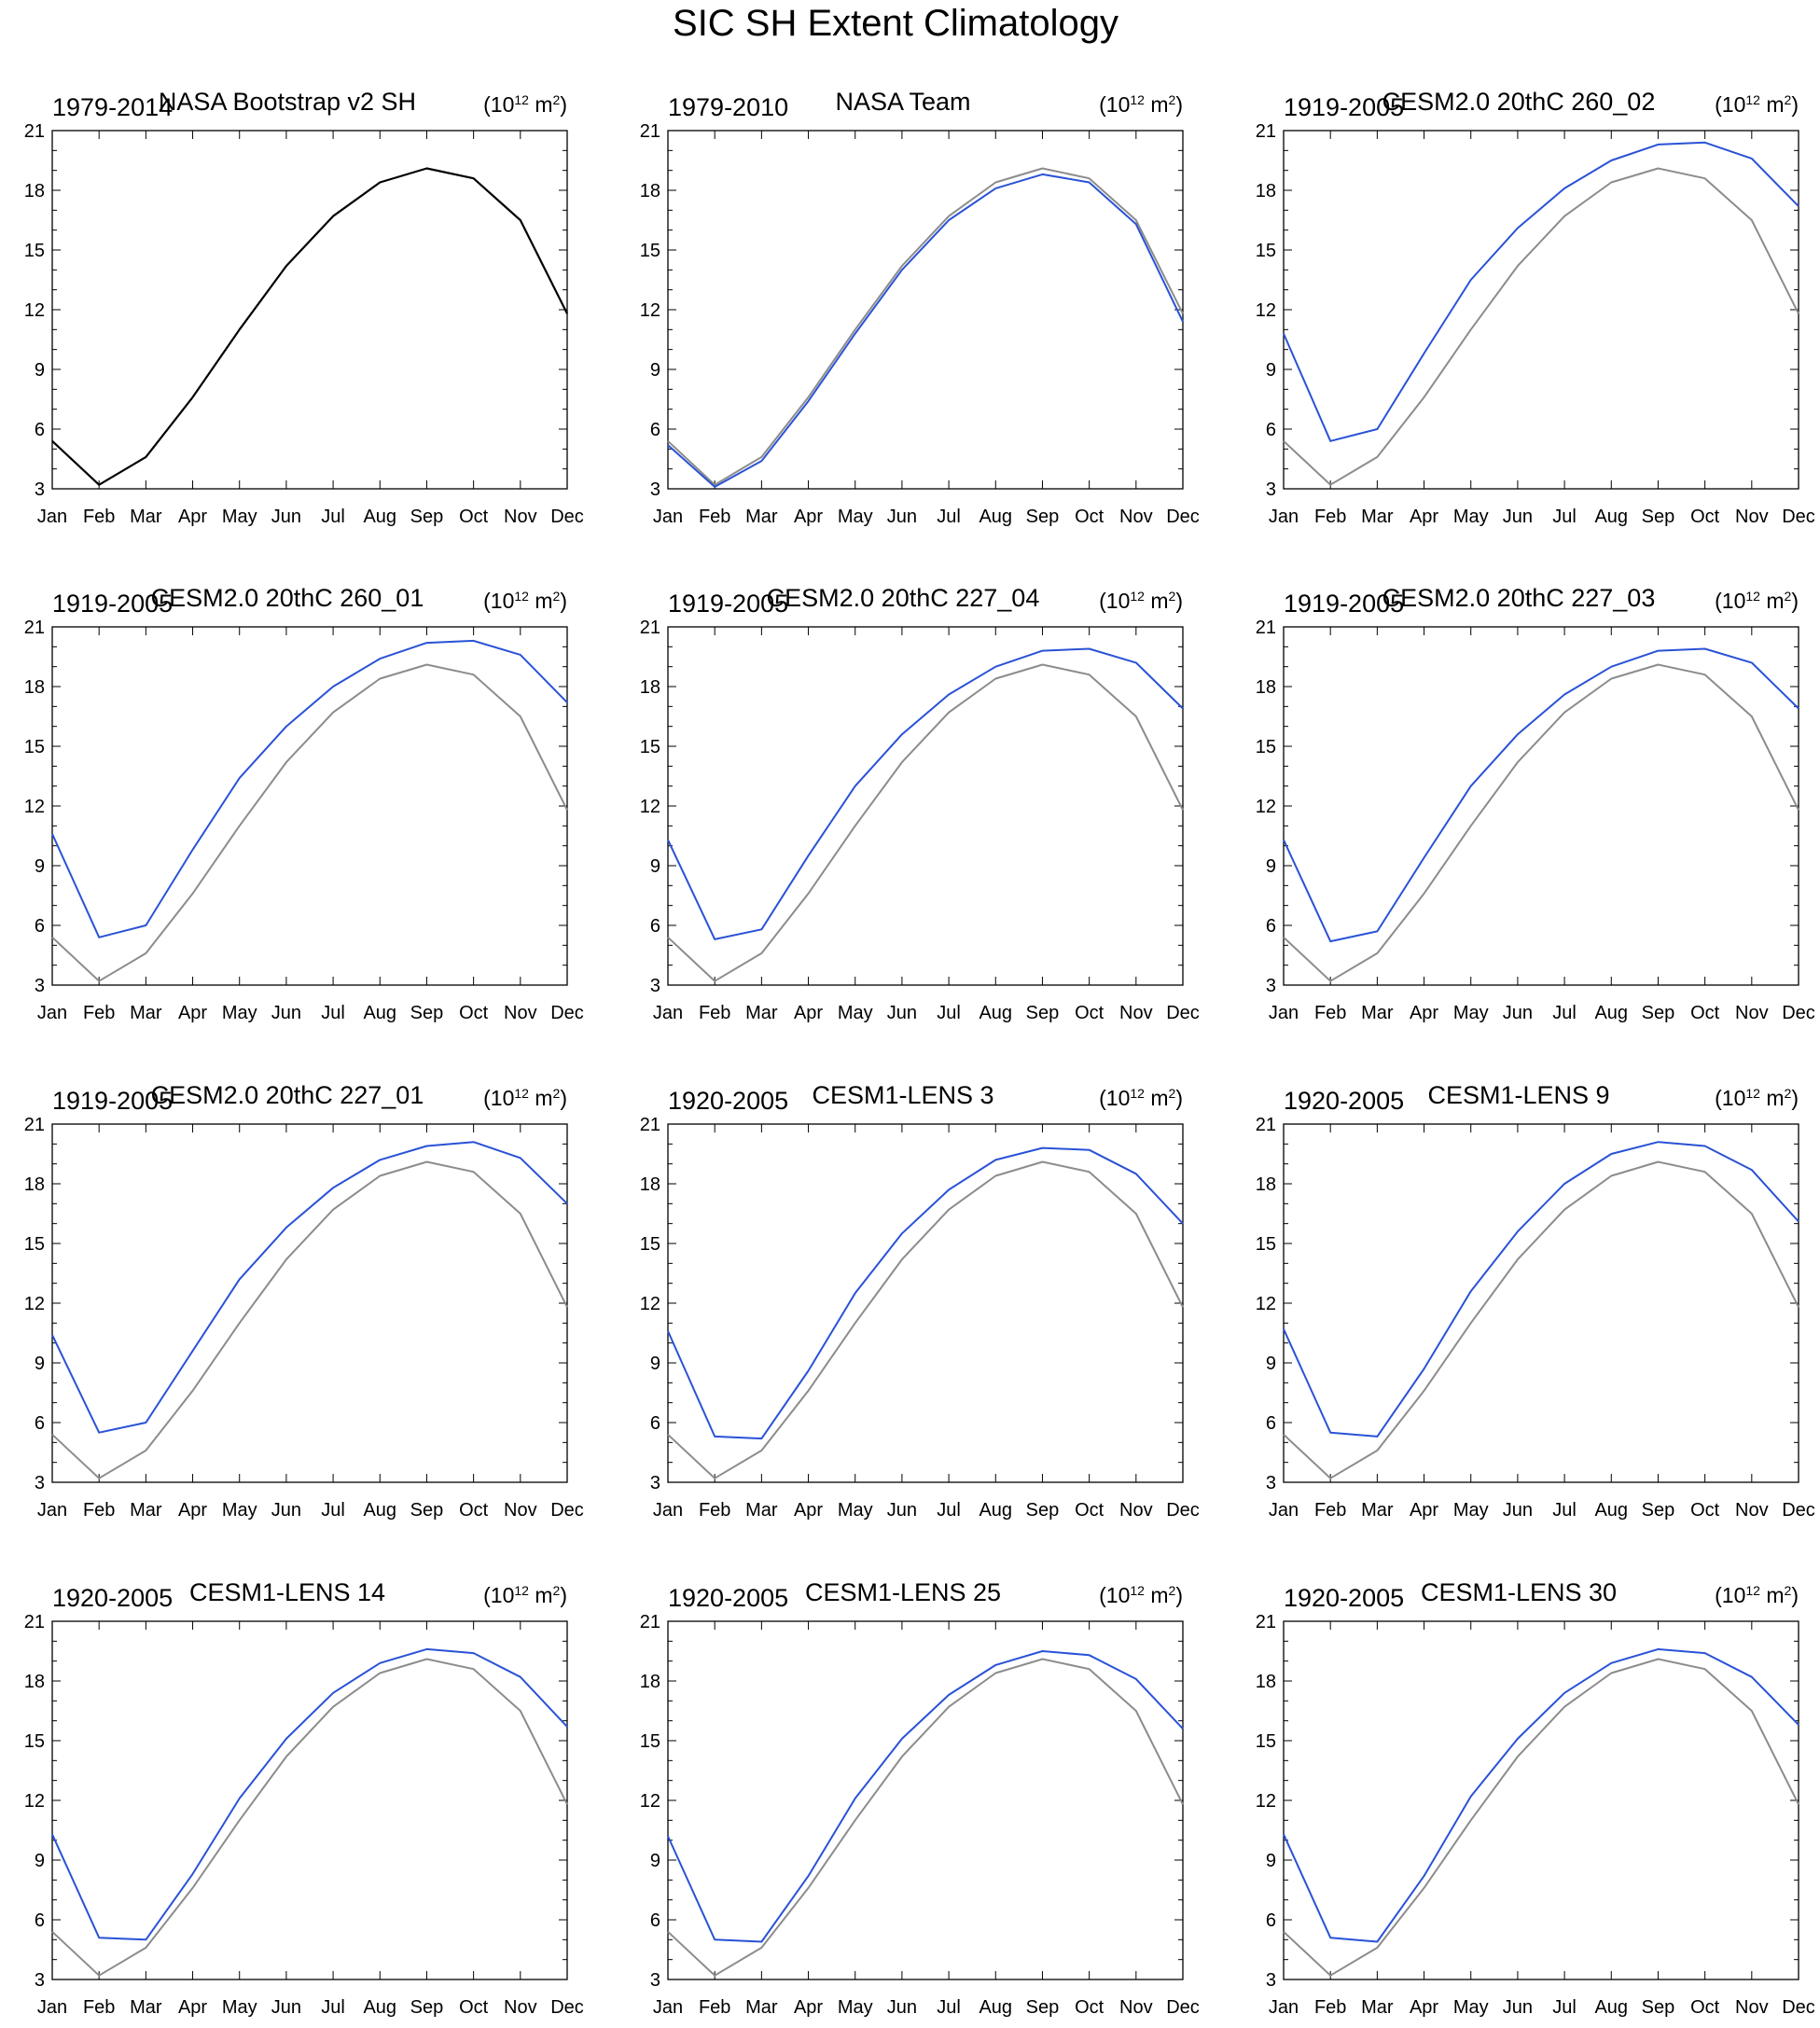 This screenshot has height=2028, width=1820. What do you see at coordinates (520, 1511) in the screenshot?
I see `x-tick-label: Nov` at bounding box center [520, 1511].